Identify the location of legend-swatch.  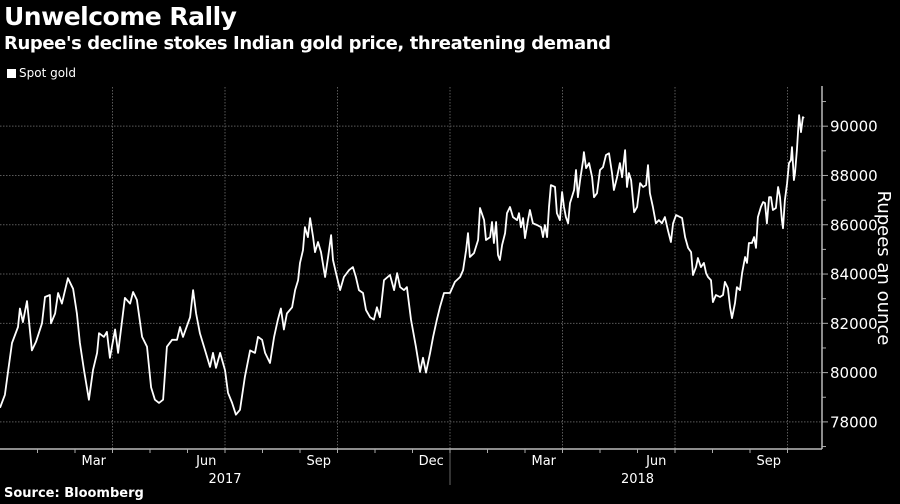
(11, 73).